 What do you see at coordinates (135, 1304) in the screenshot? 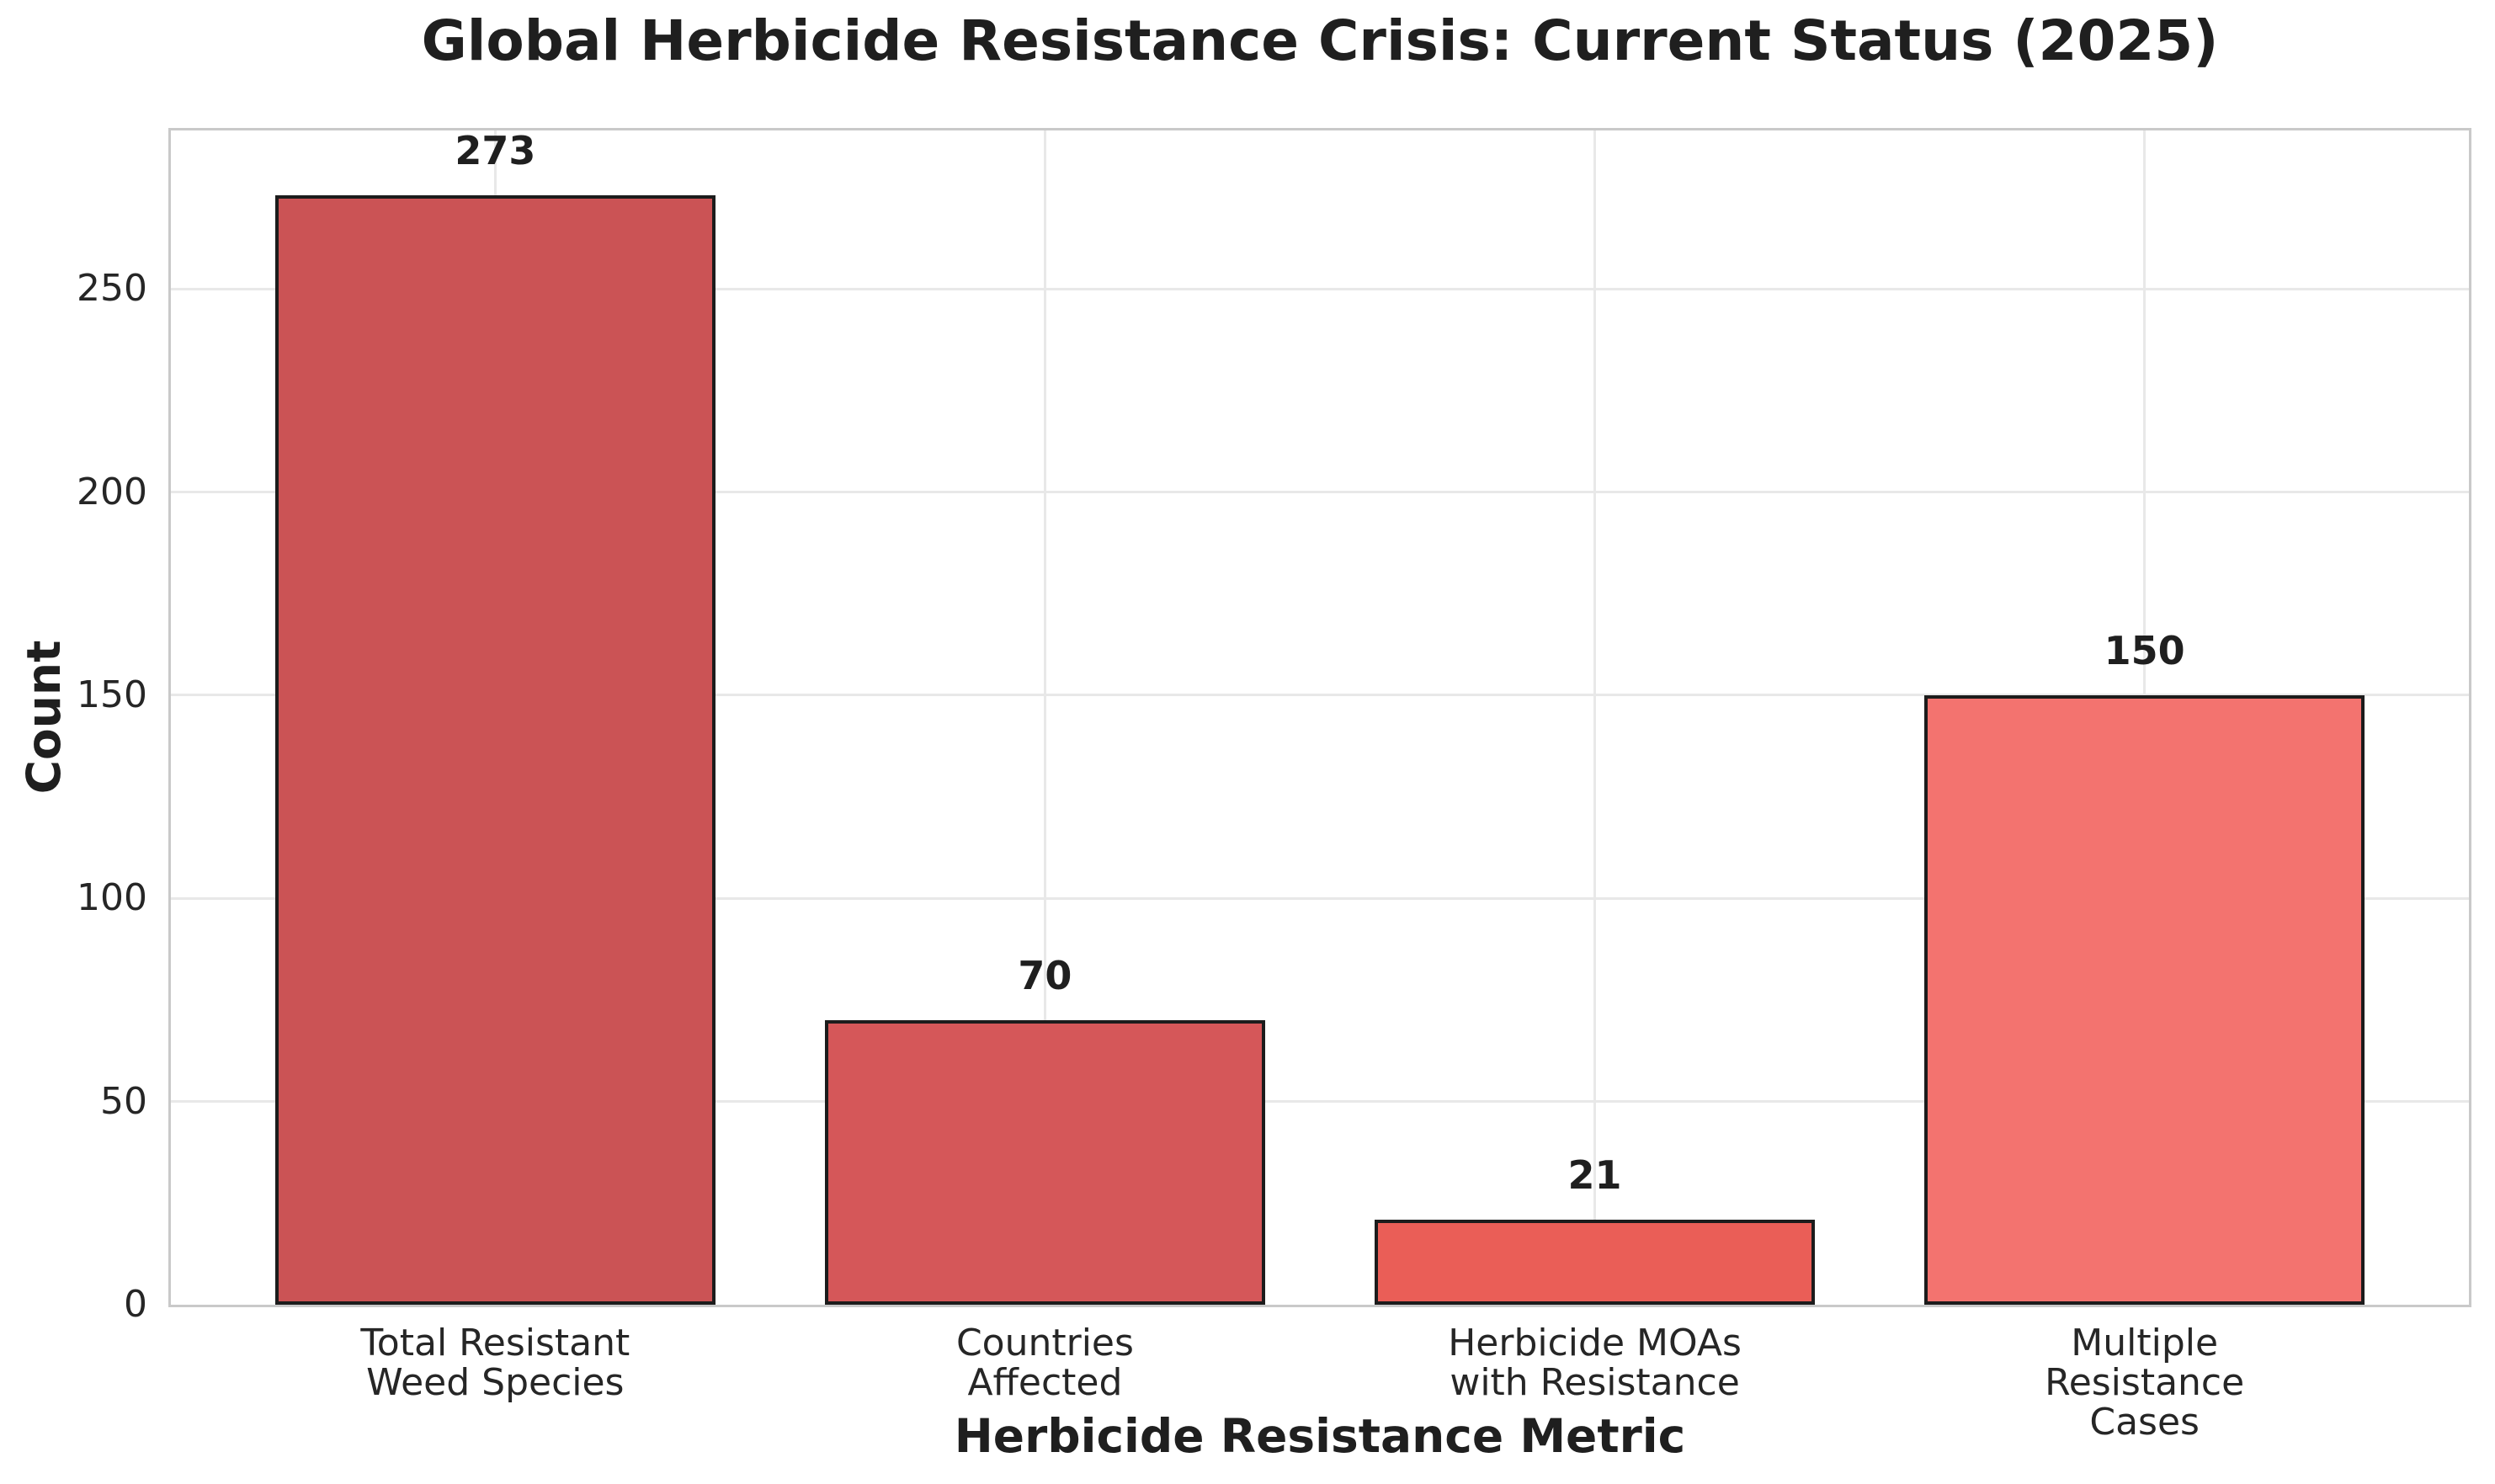
I see `y-tick-label: 0` at bounding box center [135, 1304].